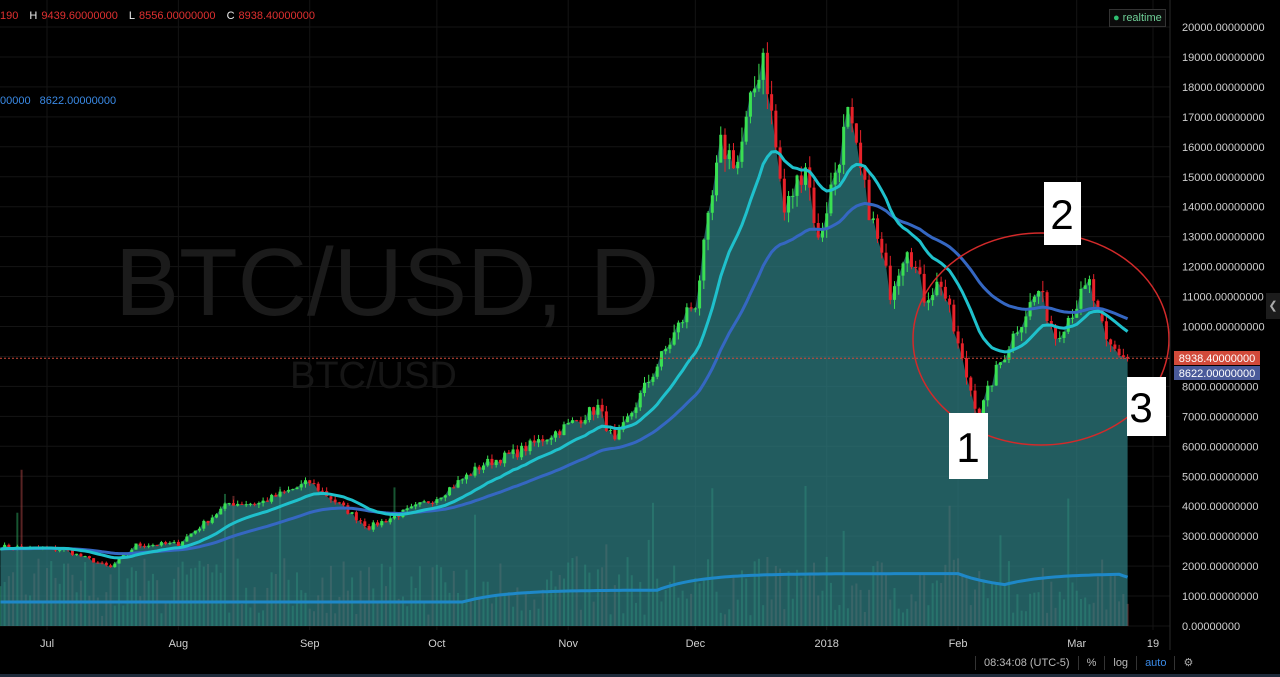  What do you see at coordinates (1026, 663) in the screenshot?
I see `timezone-clock: 08:34:08 (UTC-5)` at bounding box center [1026, 663].